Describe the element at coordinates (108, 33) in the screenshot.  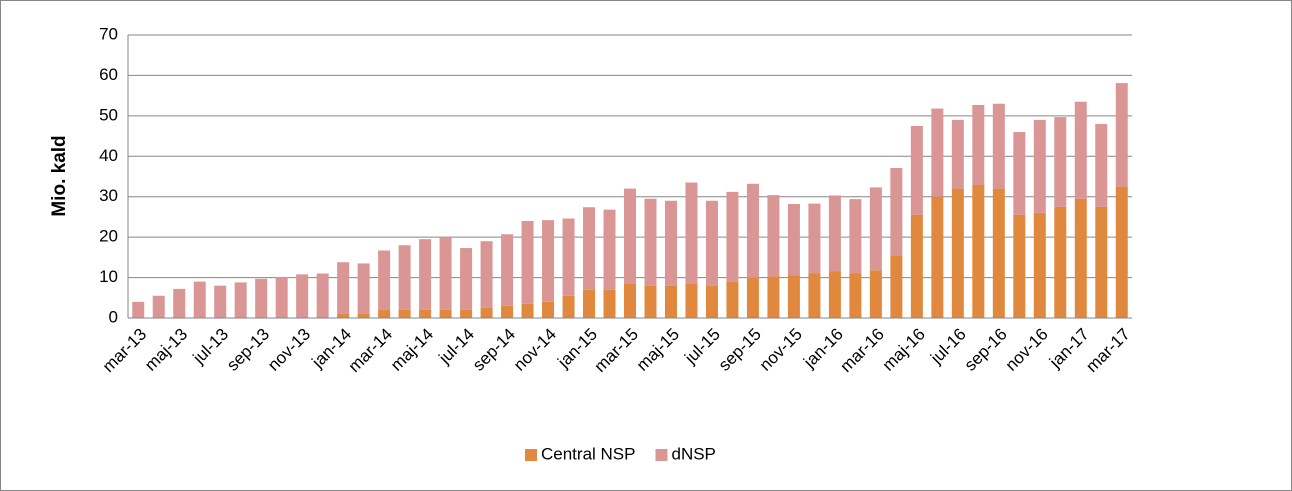
I see `y-tick-label: 70` at that location.